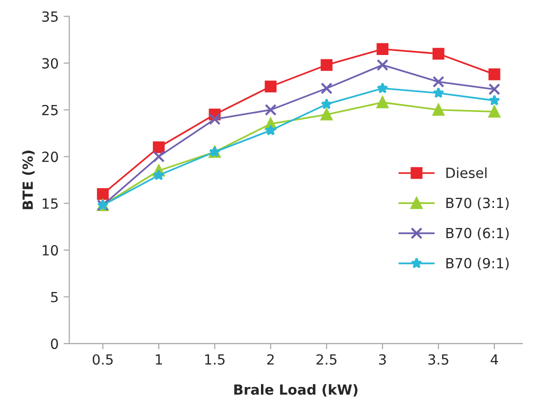  Describe the element at coordinates (102, 359) in the screenshot. I see `x-tick-label: 0.5` at that location.